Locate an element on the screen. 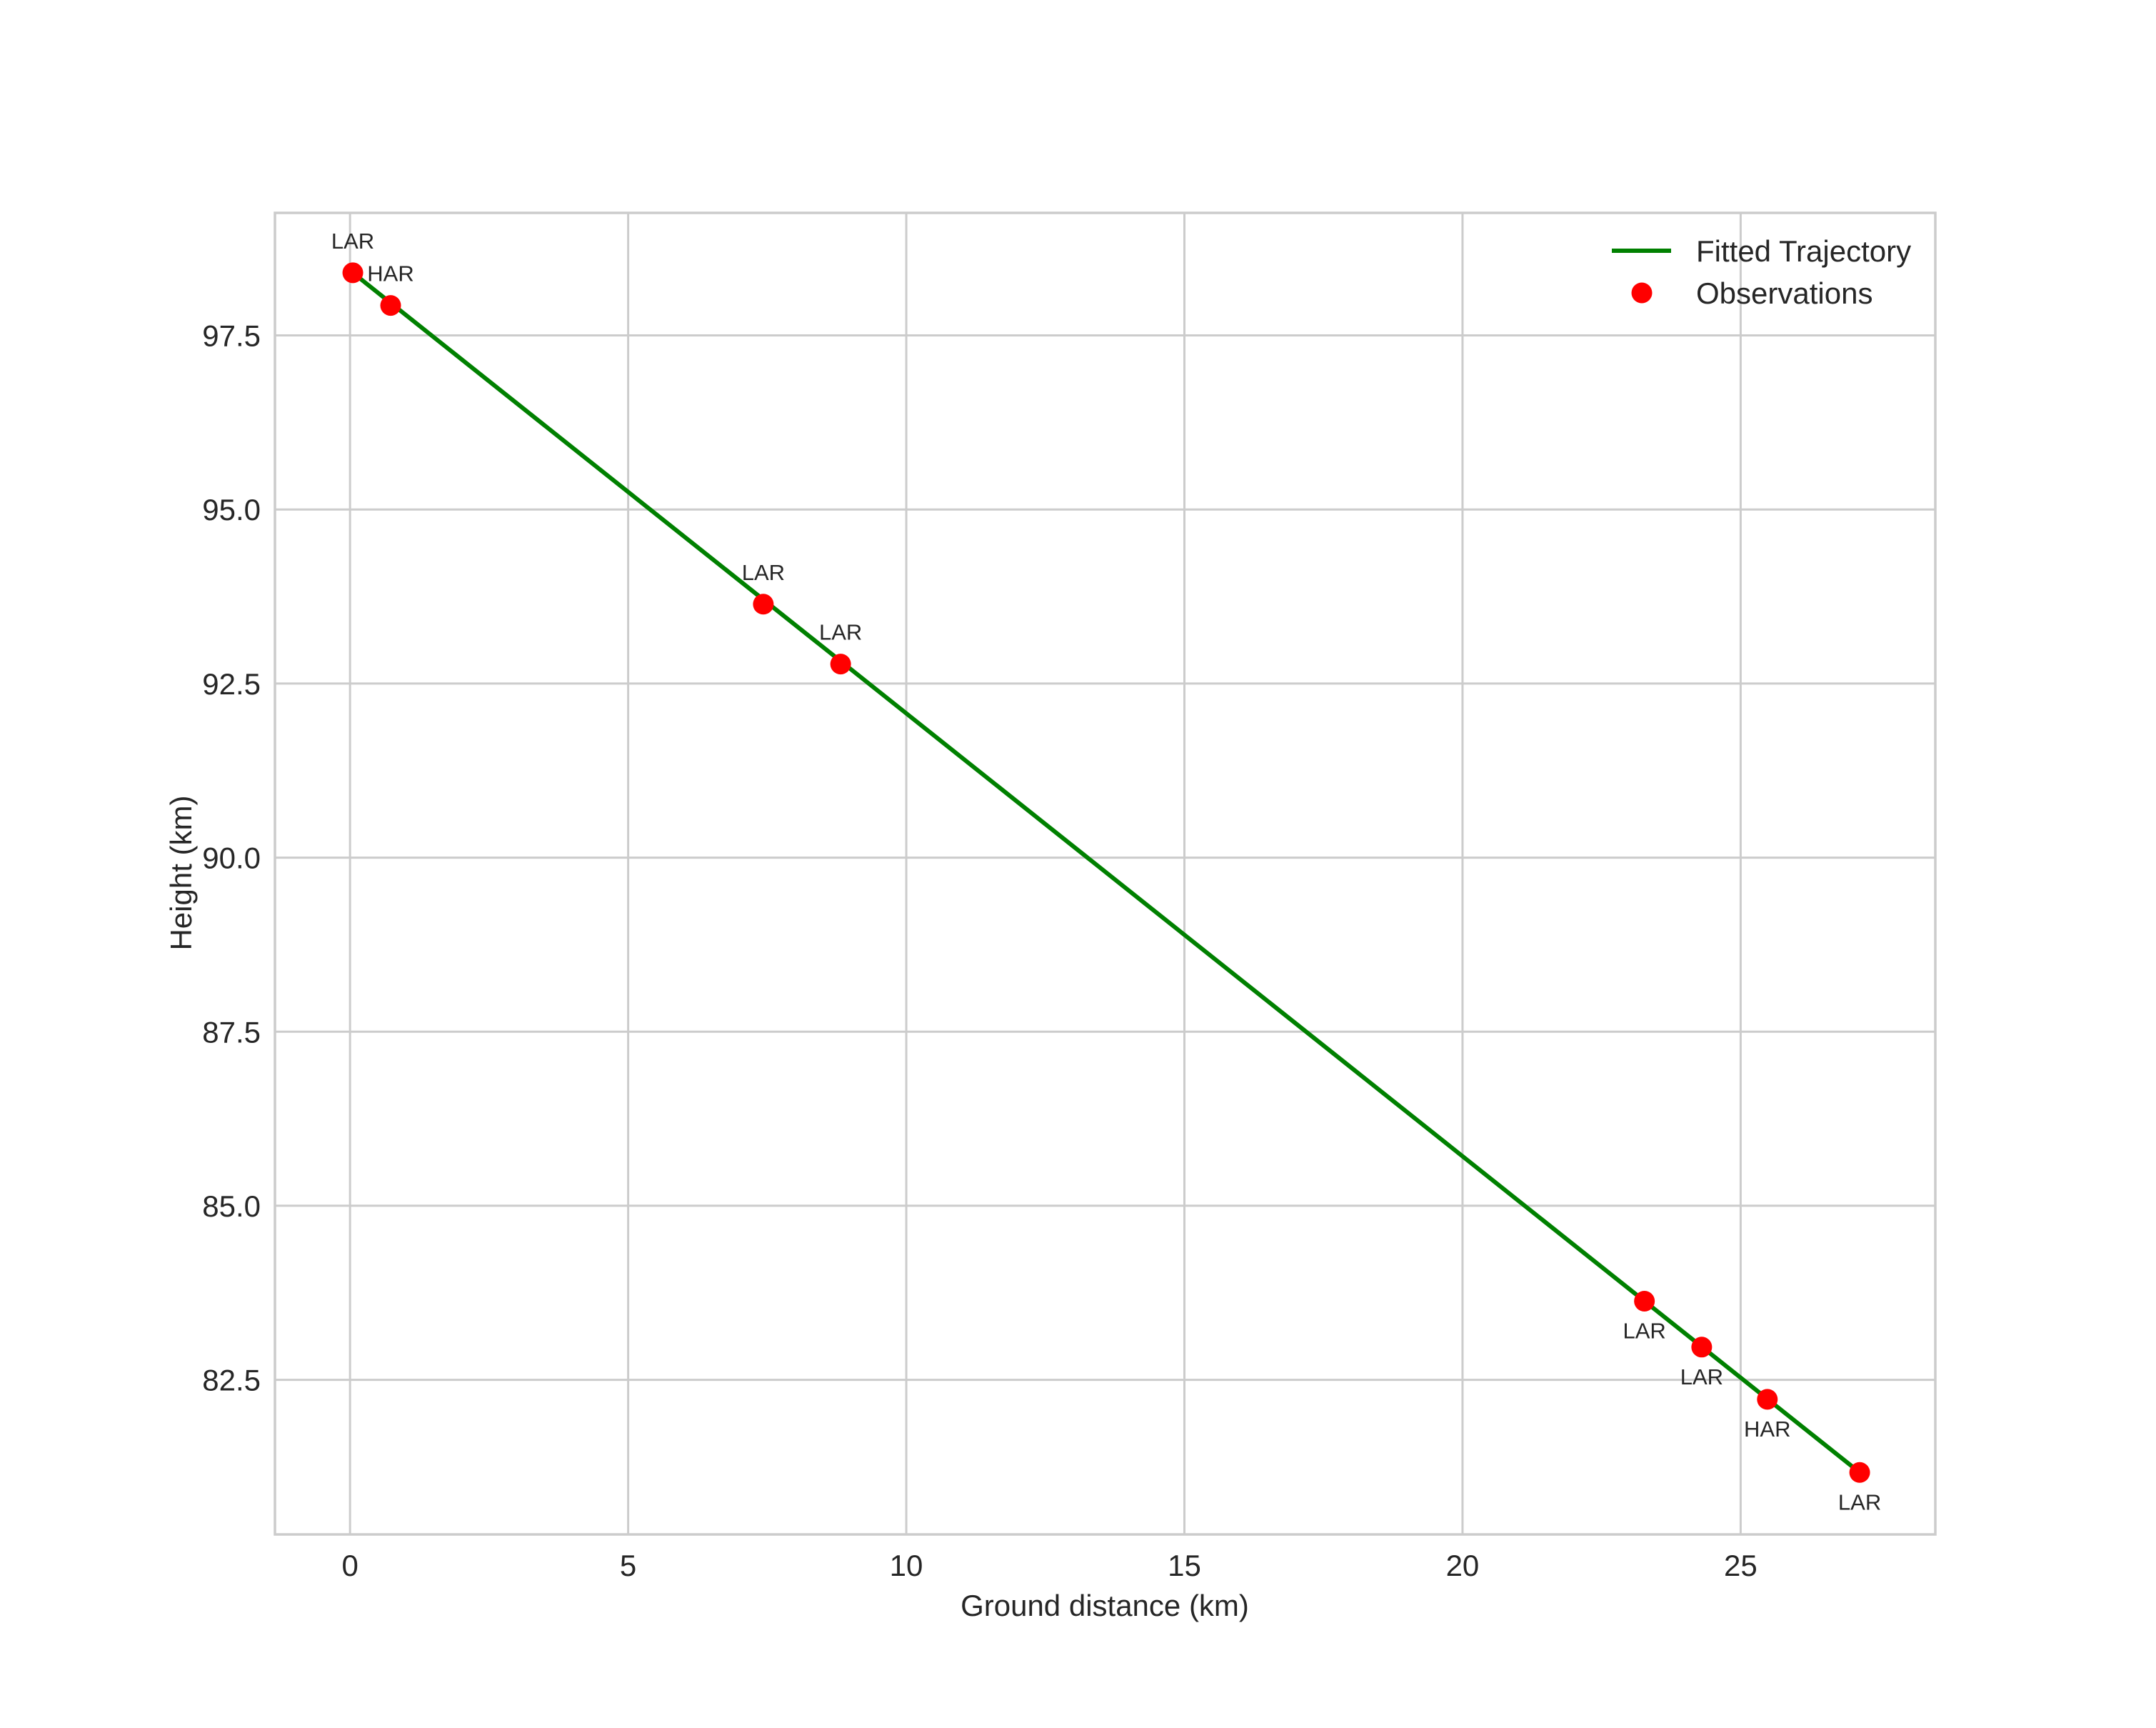 This screenshot has height=1728, width=2156. x-axis-label: Ground distance (km) is located at coordinates (1105, 1605).